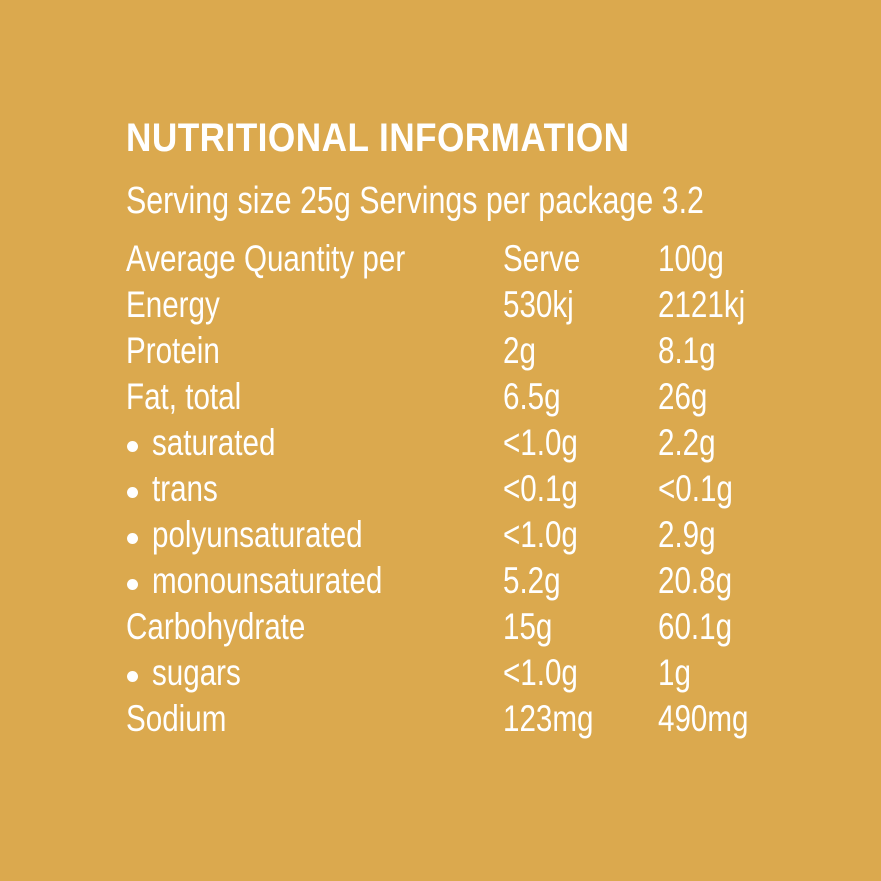  Describe the element at coordinates (266, 258) in the screenshot. I see `column-header-label: Average Quantity per` at that location.